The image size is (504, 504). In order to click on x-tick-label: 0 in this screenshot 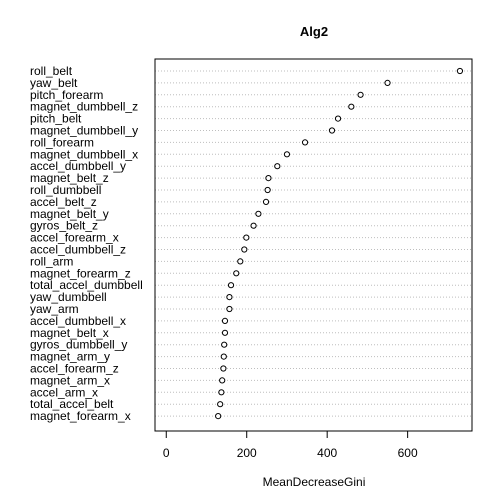, I will do `click(166, 453)`.